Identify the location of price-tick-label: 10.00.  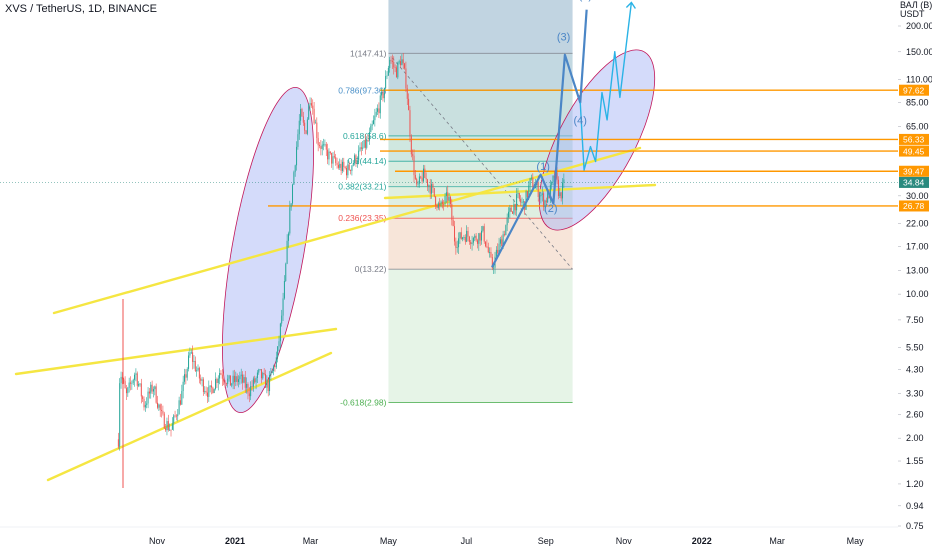
(917, 294).